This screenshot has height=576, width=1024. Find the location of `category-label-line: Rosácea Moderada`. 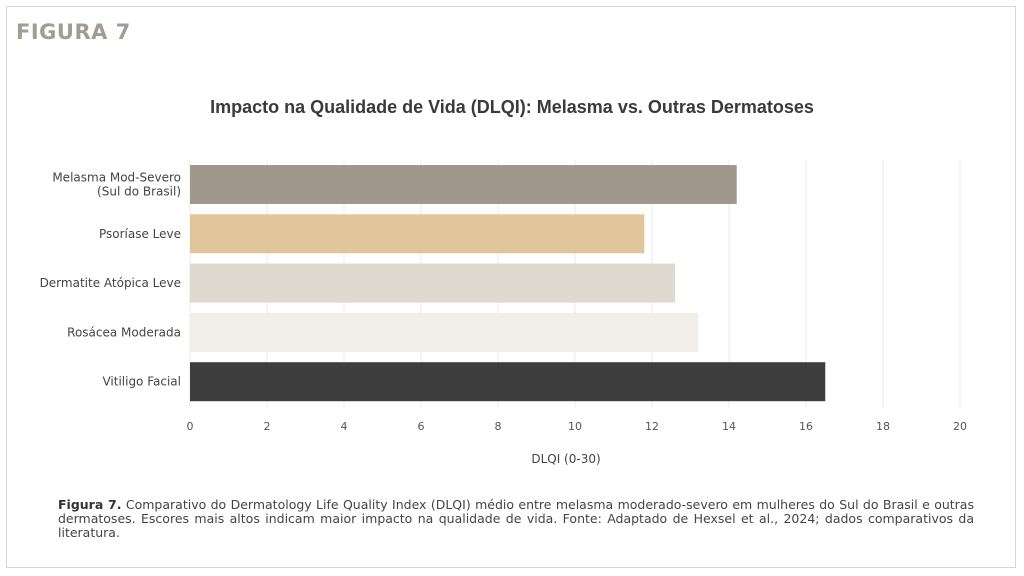

category-label-line: Rosácea Moderada is located at coordinates (124, 332).